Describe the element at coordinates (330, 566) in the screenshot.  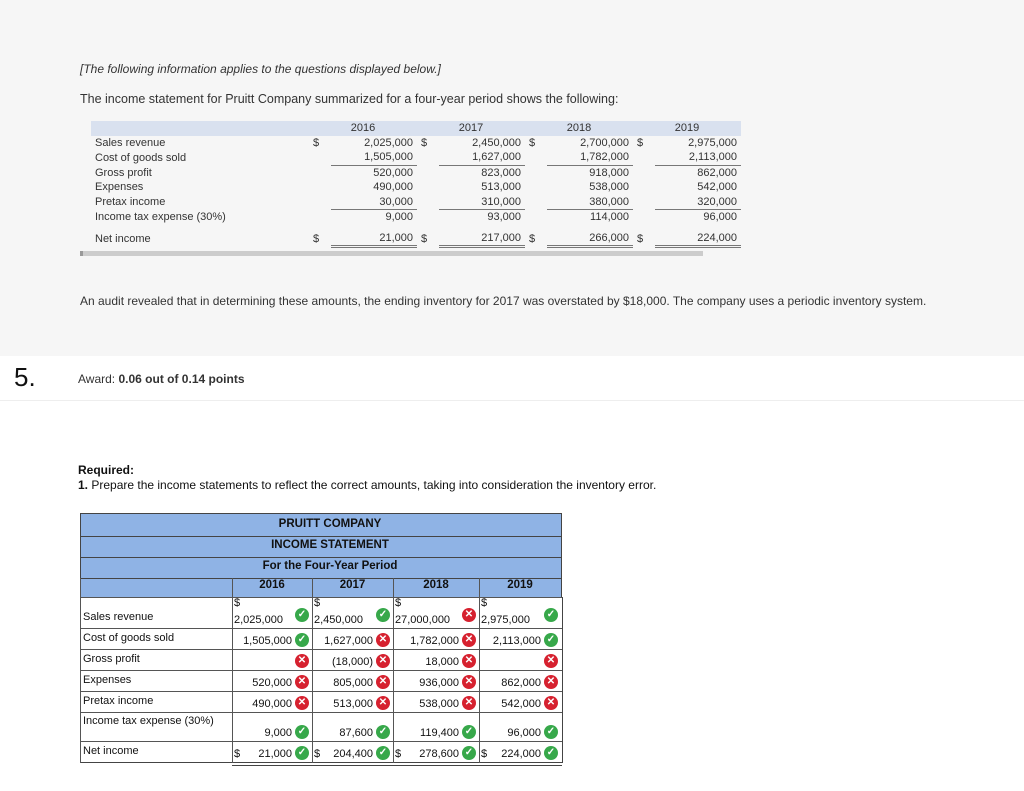
I see `statement-period: For the Four-Year Period` at that location.